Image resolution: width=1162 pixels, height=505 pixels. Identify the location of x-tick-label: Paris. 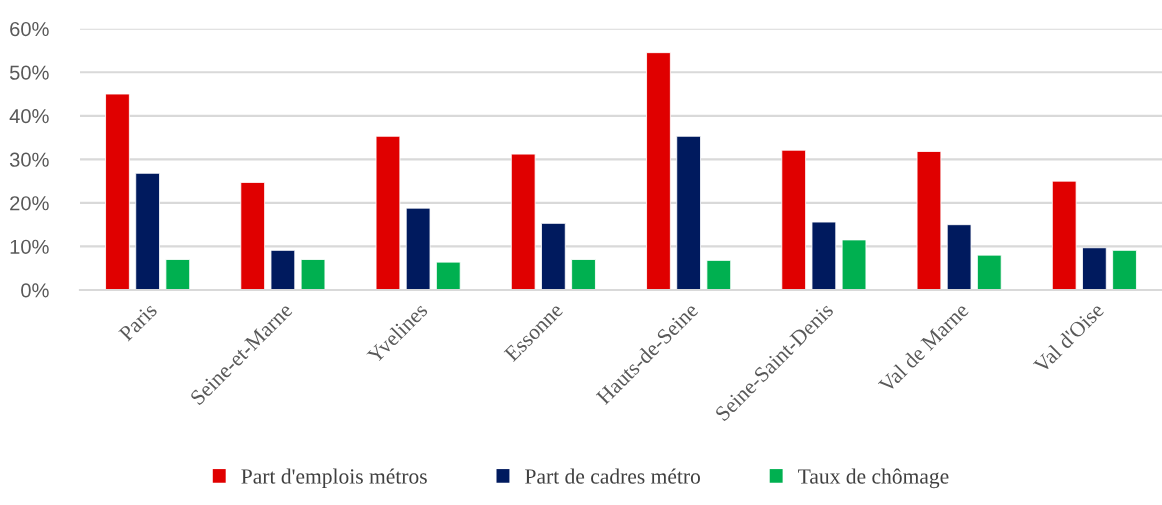
(138, 322).